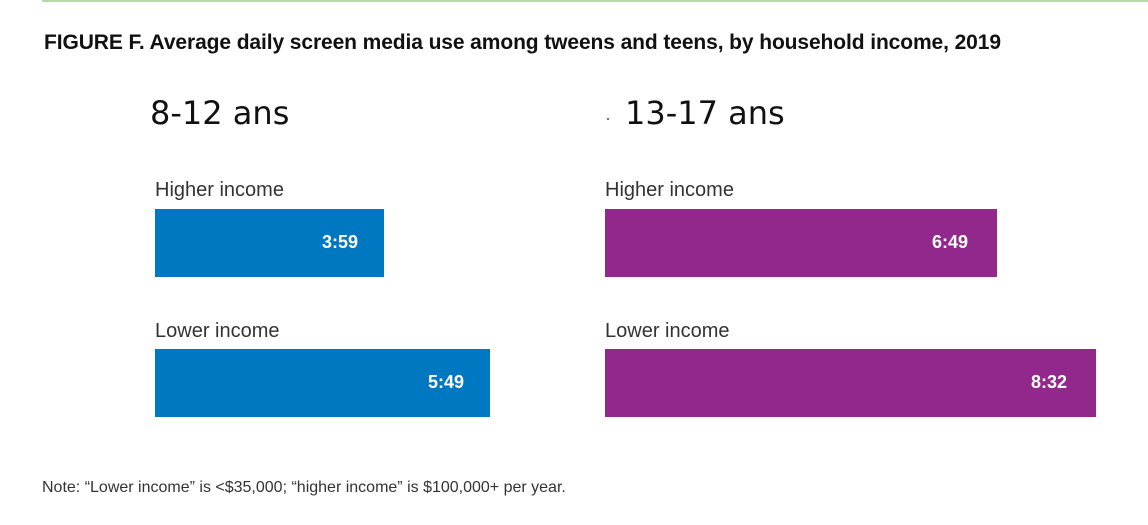 This screenshot has width=1148, height=525. Describe the element at coordinates (269, 243) in the screenshot. I see `bar-tweens-higher-income: 3:59` at that location.